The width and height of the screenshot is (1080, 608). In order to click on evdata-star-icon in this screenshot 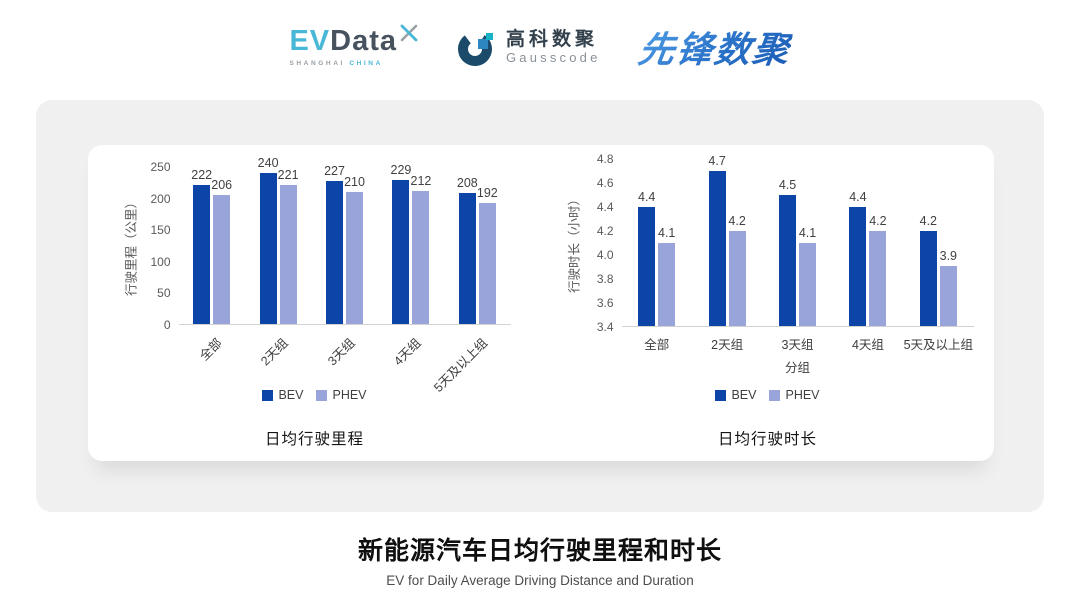, I will do `click(409, 33)`.